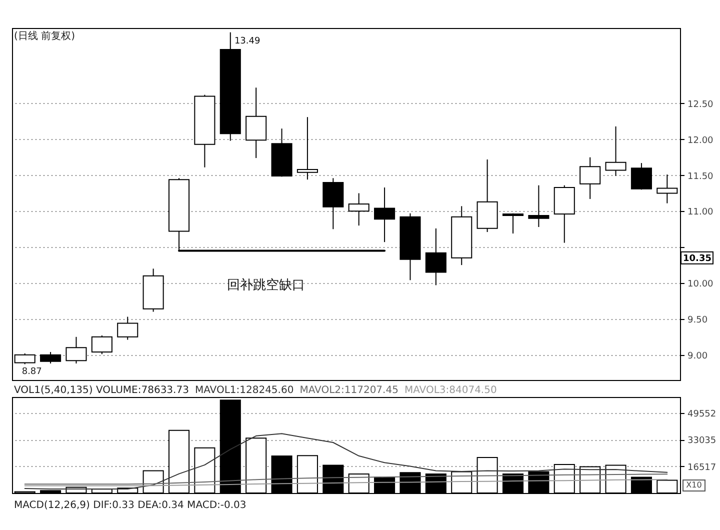  What do you see at coordinates (450, 390) in the screenshot?
I see `text: MAVOL3:84074.50` at bounding box center [450, 390].